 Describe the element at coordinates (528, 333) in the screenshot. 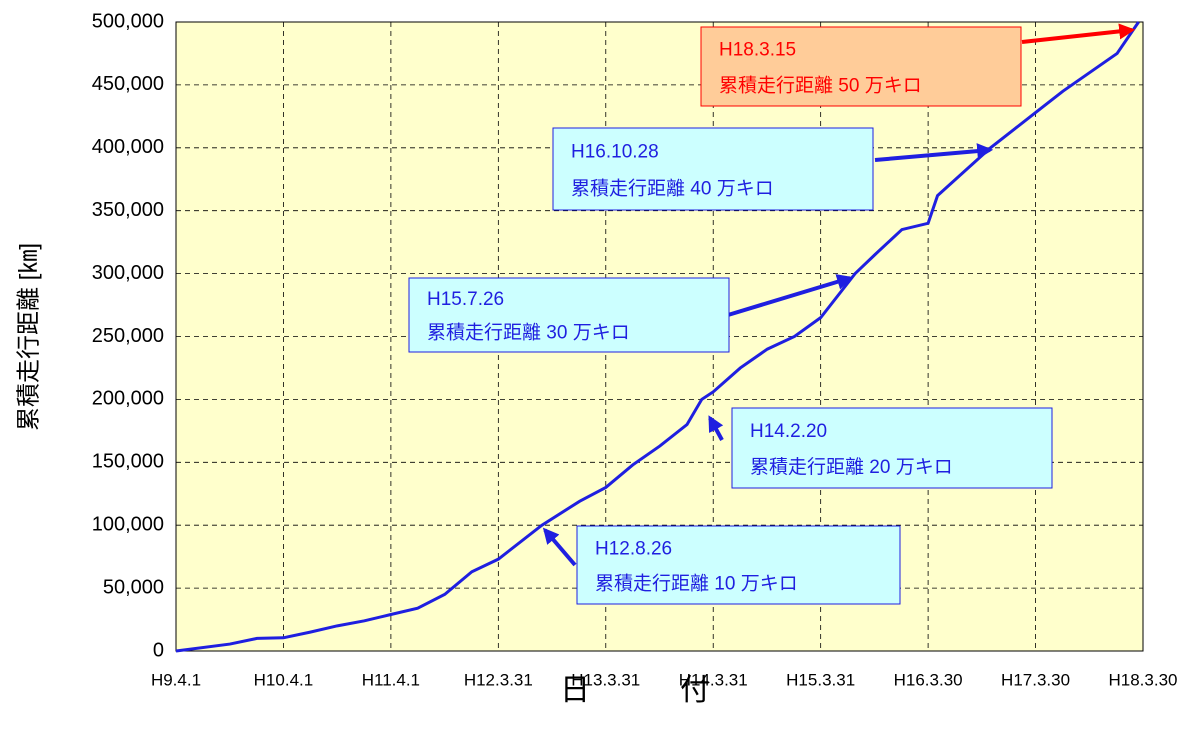

I see `annotation-text: 累積走行距離 30 万キロ` at that location.